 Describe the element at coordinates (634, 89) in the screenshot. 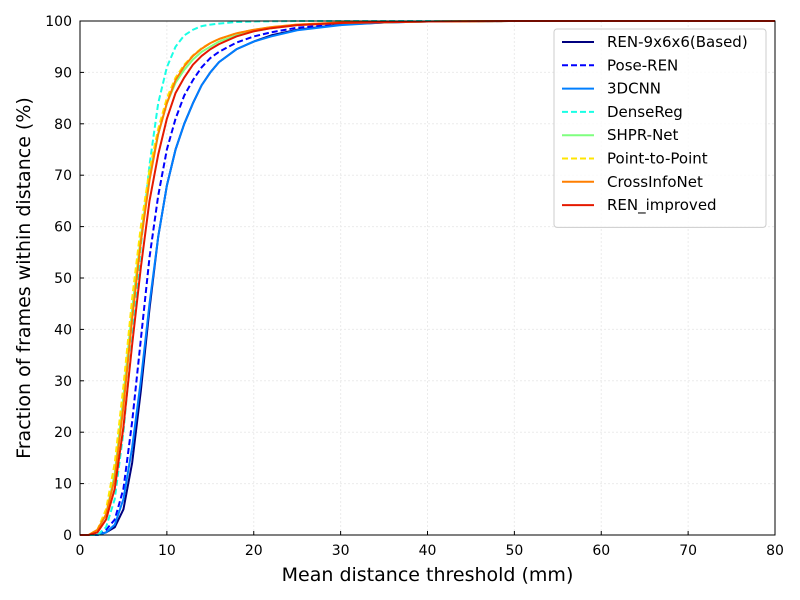

I see `legend-label-3dcnn: 3DCNN` at that location.